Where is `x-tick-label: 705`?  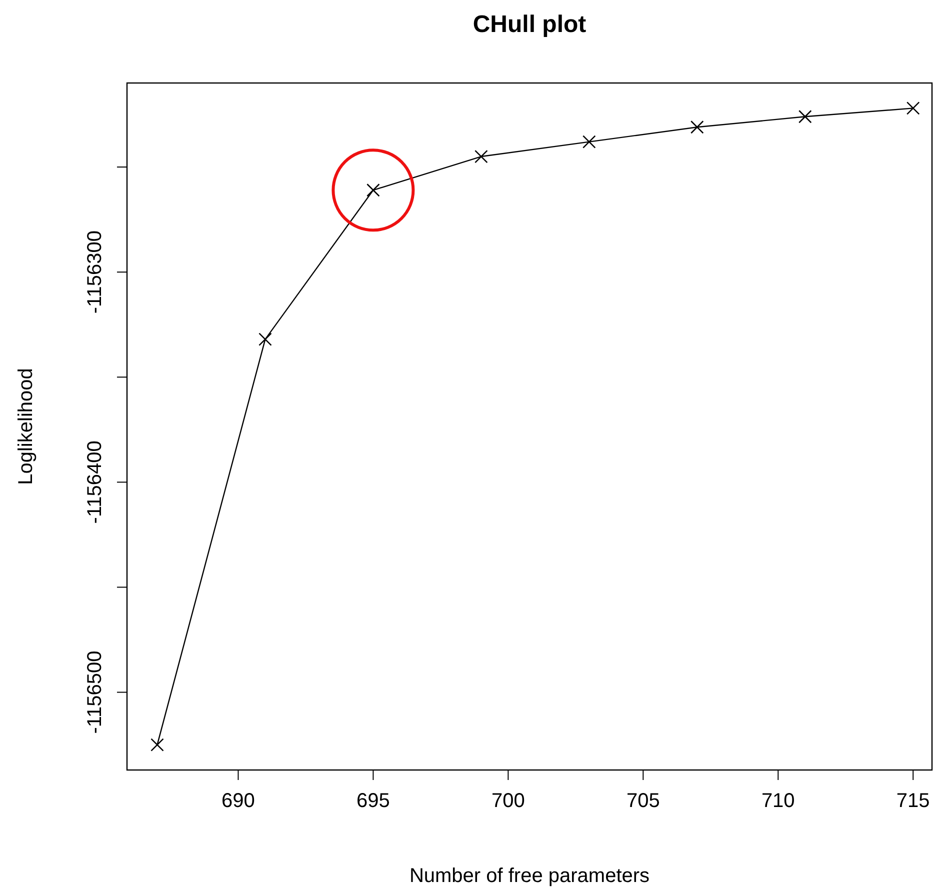 x-tick-label: 705 is located at coordinates (643, 801).